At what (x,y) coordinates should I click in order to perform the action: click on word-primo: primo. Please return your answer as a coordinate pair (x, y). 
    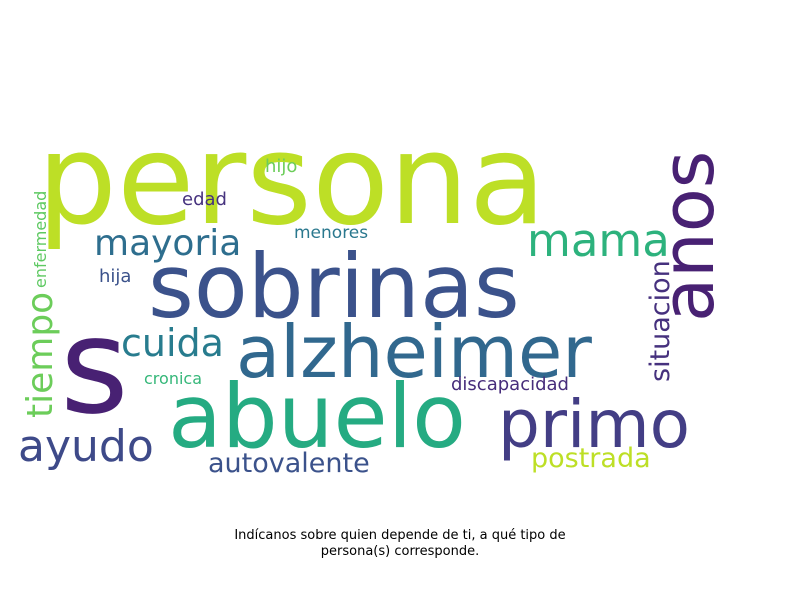
    Looking at the image, I should click on (594, 424).